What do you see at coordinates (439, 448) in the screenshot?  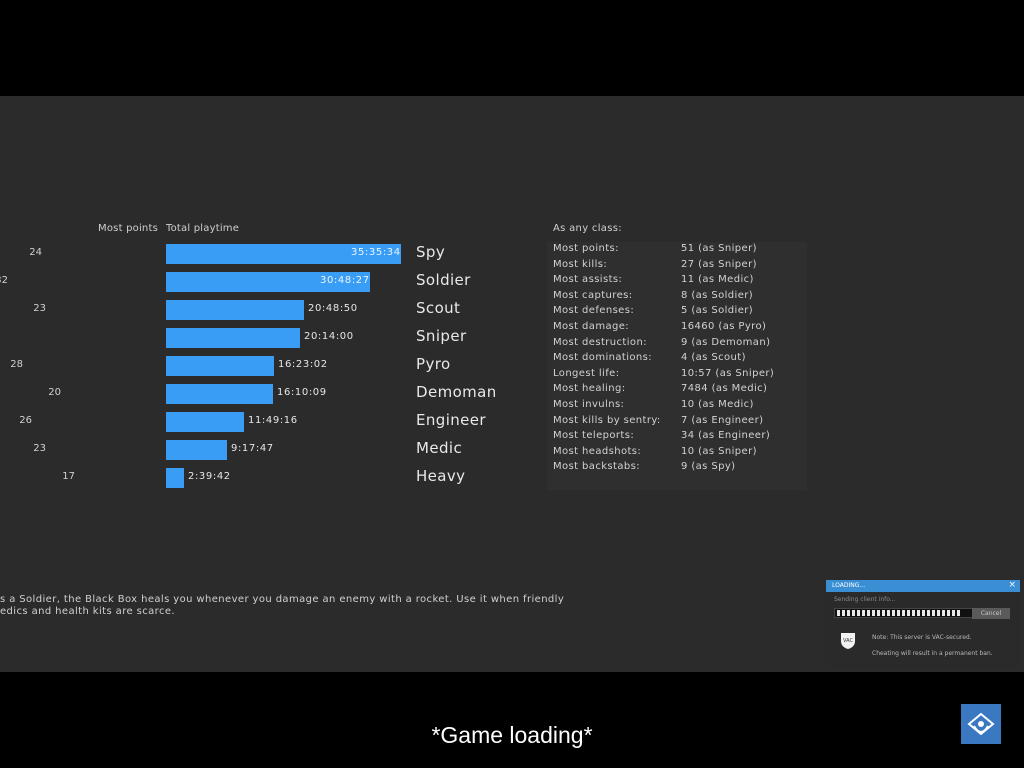 I see `class-name: Medic` at bounding box center [439, 448].